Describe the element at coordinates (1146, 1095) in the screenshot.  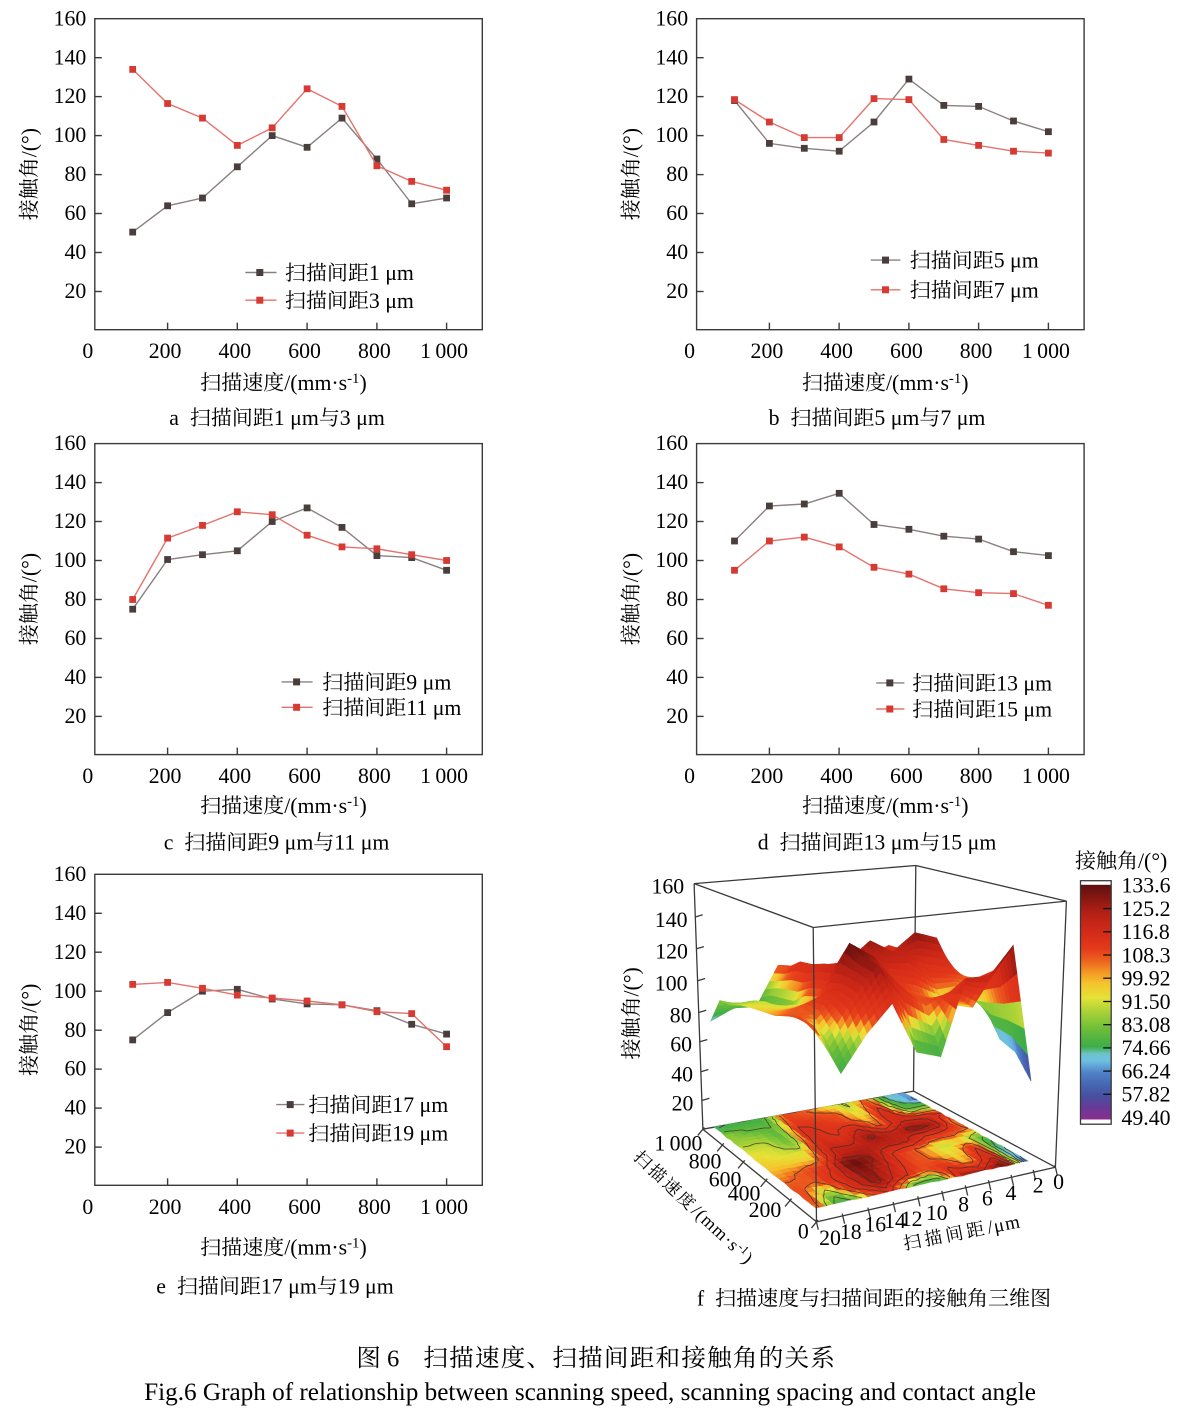
I see `svg-text: 57.82` at that location.